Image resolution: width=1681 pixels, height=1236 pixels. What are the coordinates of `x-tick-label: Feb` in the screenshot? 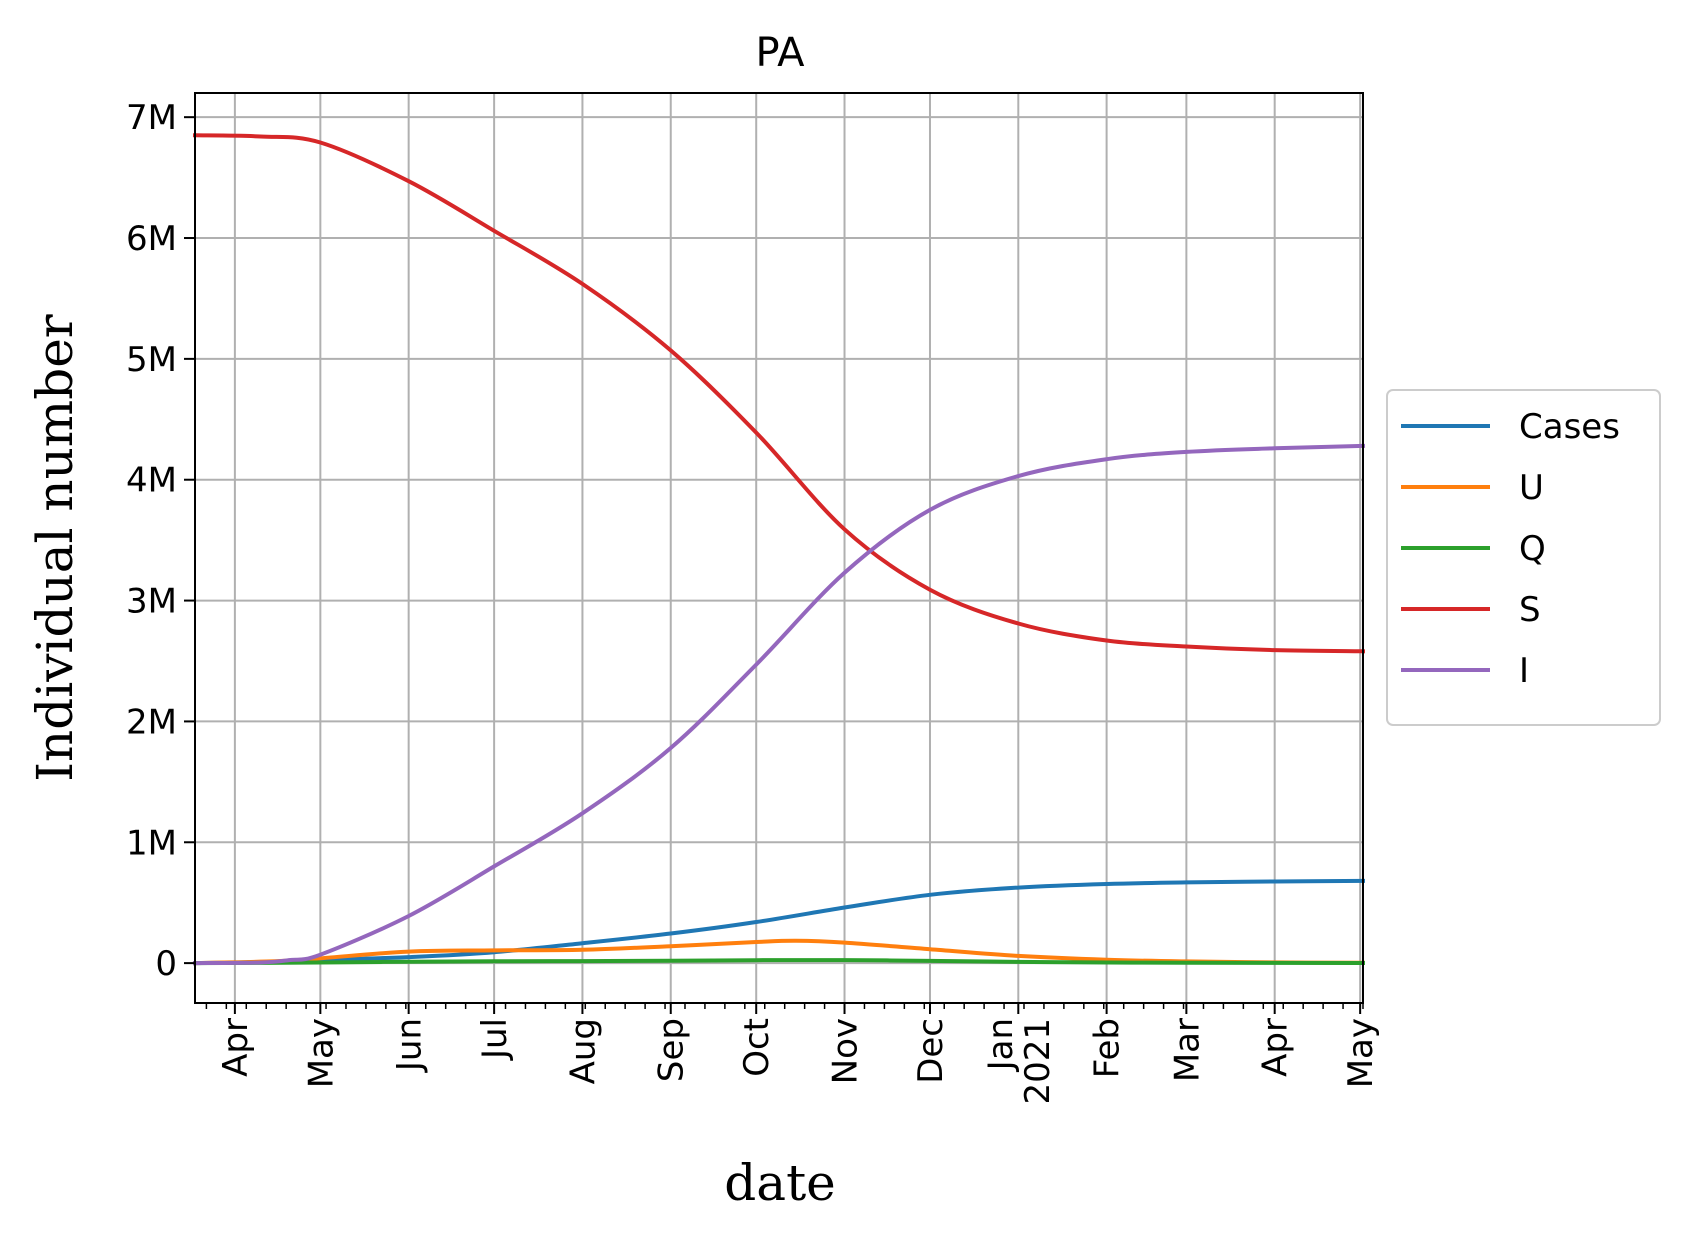 It's located at (1108, 1048).